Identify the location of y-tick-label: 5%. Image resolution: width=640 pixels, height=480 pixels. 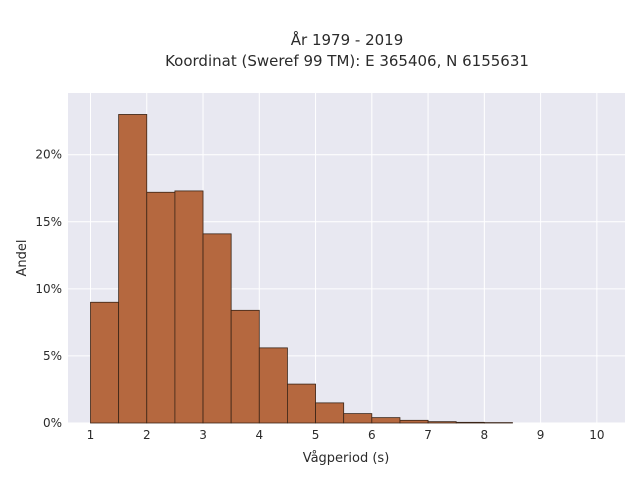
(52, 356).